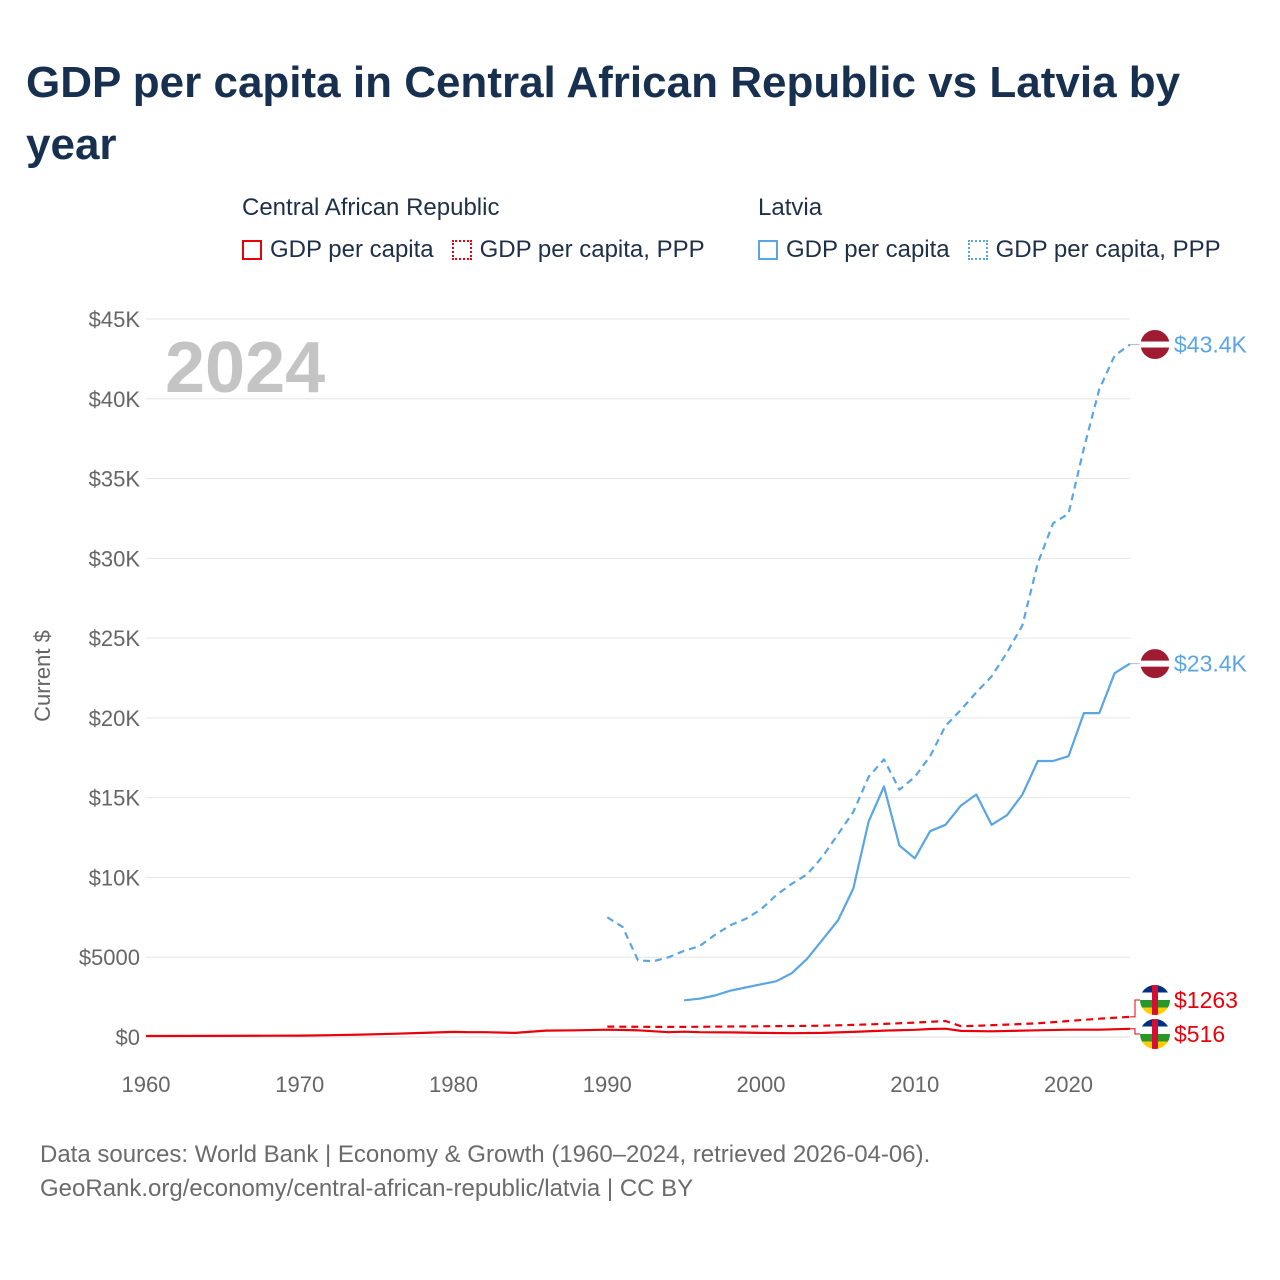  What do you see at coordinates (761, 1084) in the screenshot?
I see `x-tick-label: 2000` at bounding box center [761, 1084].